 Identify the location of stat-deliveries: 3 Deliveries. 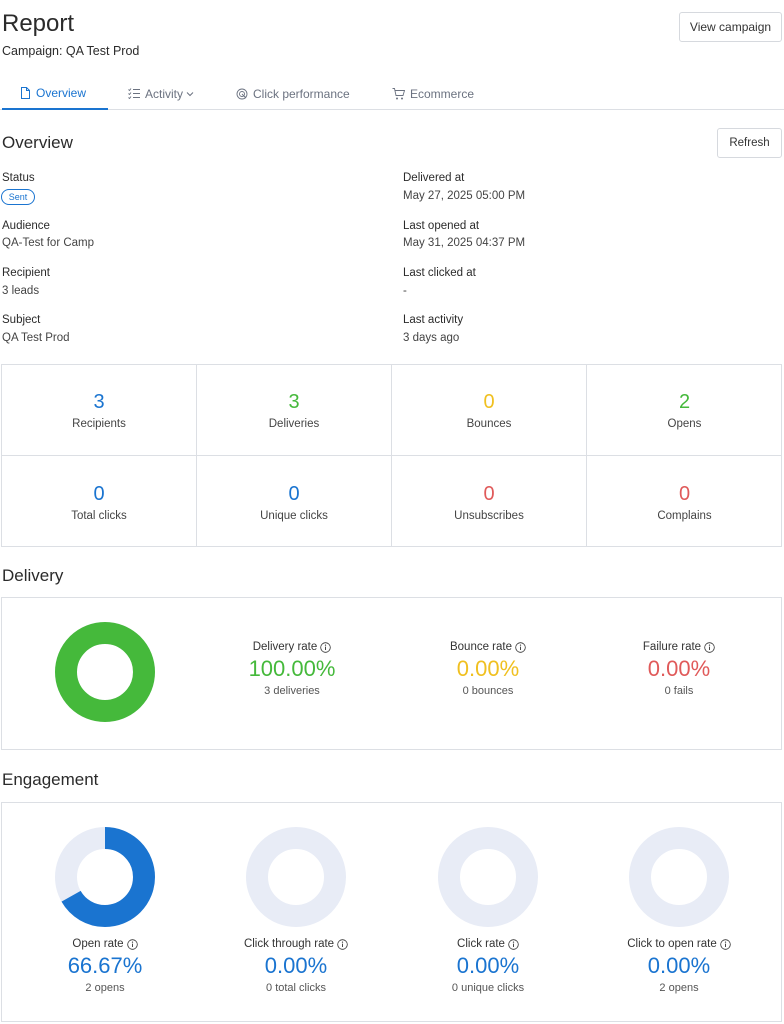
(294, 410).